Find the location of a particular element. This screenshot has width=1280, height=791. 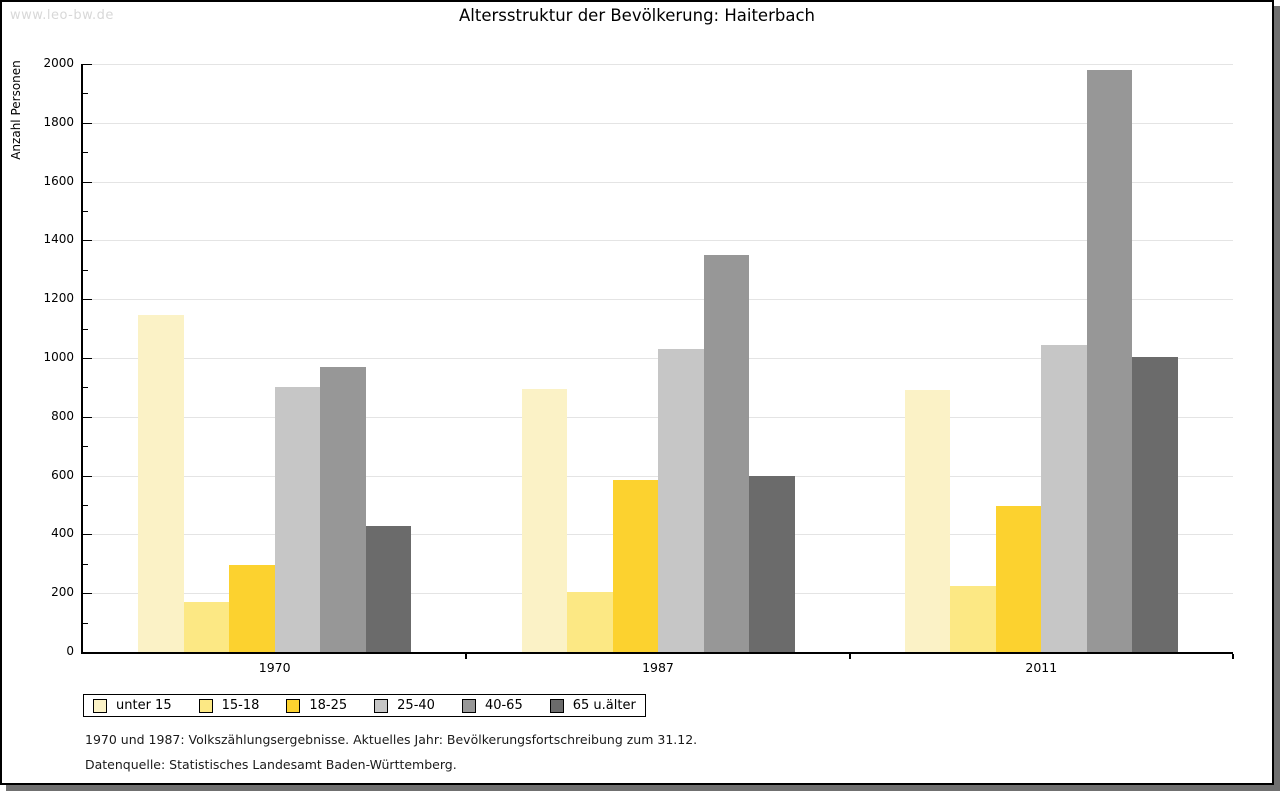

y-tick-label: 1400 is located at coordinates (58, 239).